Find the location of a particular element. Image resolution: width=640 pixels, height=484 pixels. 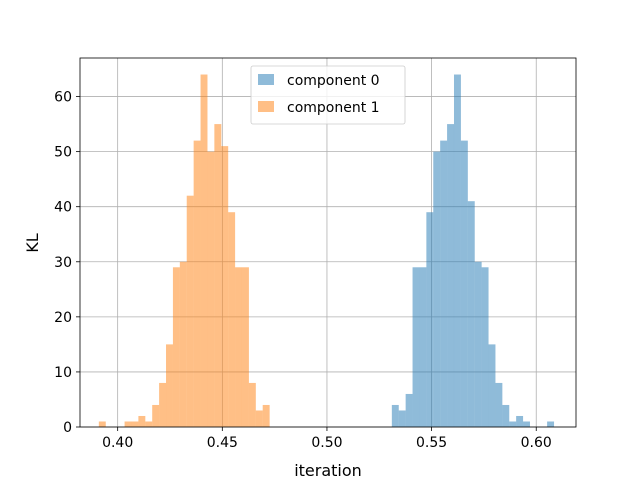

y-tick-label: 10 is located at coordinates (63, 373).